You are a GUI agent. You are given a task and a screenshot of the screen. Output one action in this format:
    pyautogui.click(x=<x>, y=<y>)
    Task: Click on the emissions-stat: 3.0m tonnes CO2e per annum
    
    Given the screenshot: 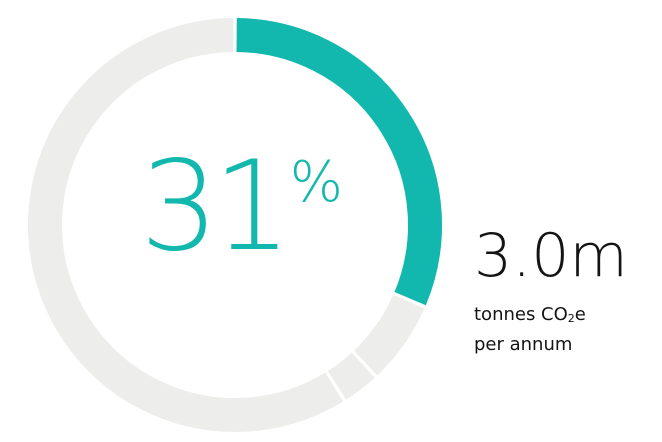 What is the action you would take?
    pyautogui.click(x=551, y=290)
    